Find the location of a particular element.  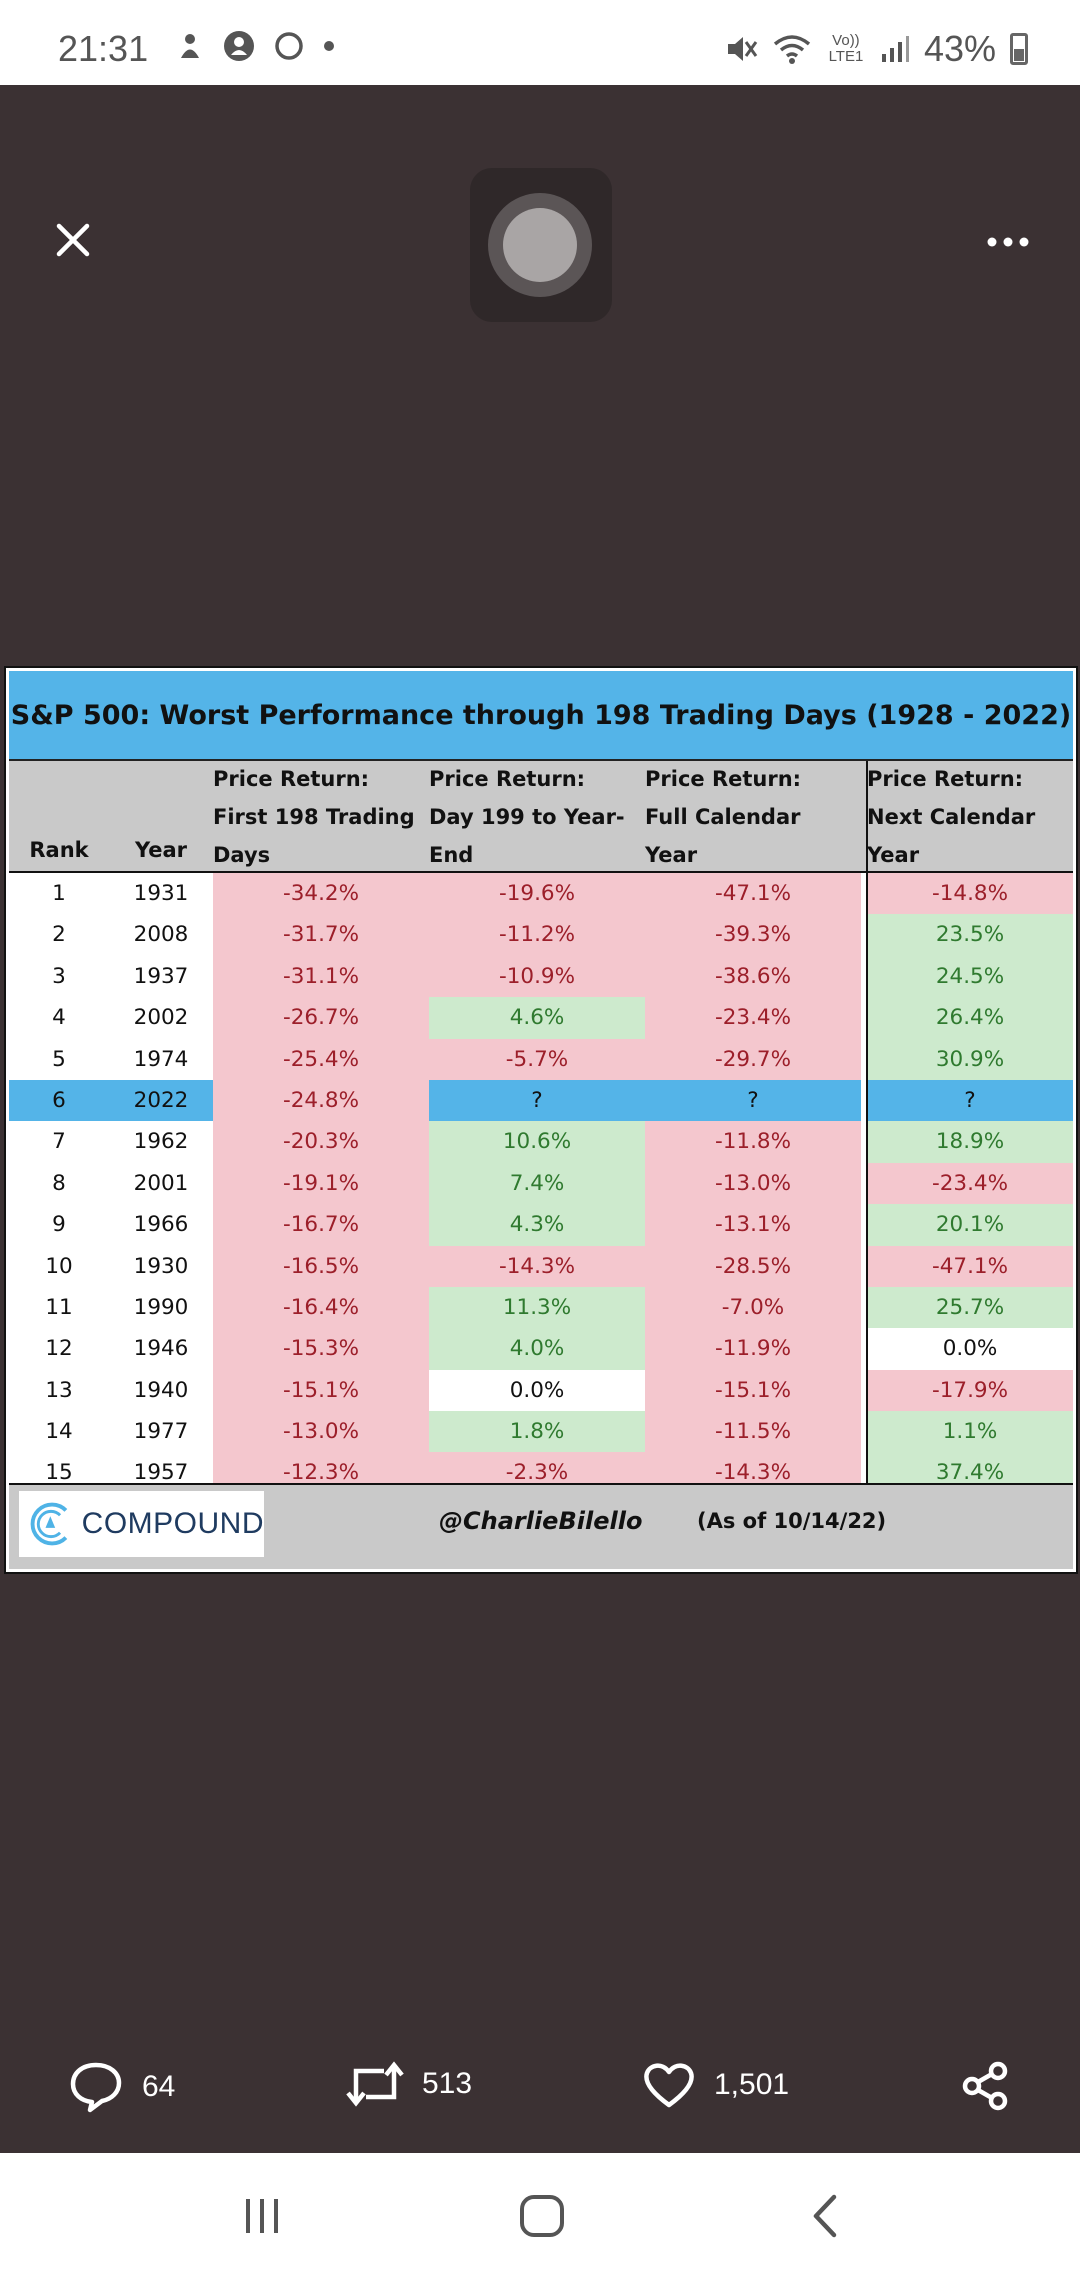

cell-day199: ? is located at coordinates (537, 1100).